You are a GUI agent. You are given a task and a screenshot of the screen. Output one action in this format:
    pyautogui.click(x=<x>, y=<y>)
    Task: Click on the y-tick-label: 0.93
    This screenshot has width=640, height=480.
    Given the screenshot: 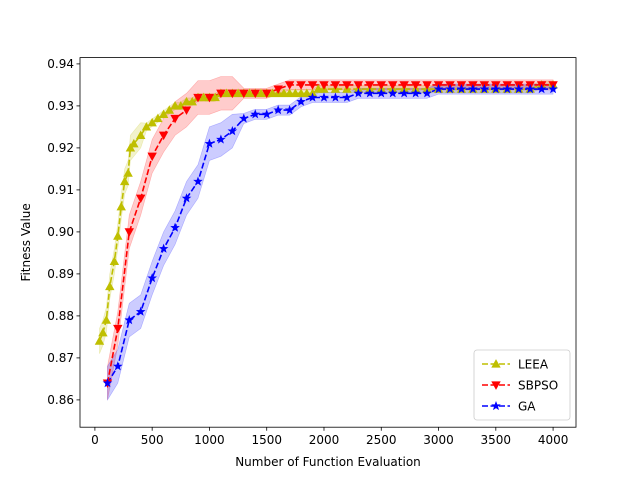 What is the action you would take?
    pyautogui.click(x=60, y=106)
    